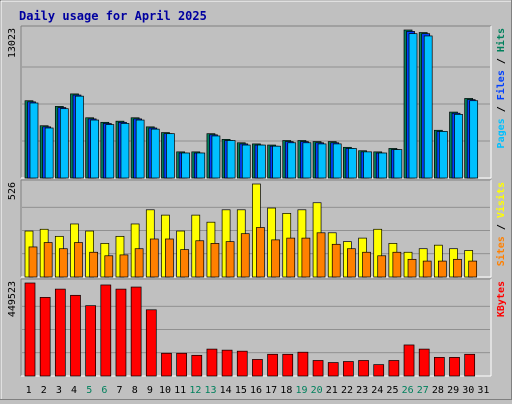 The image size is (512, 404). I want to click on x-tick-label-day-15: 15, so click(241, 390).